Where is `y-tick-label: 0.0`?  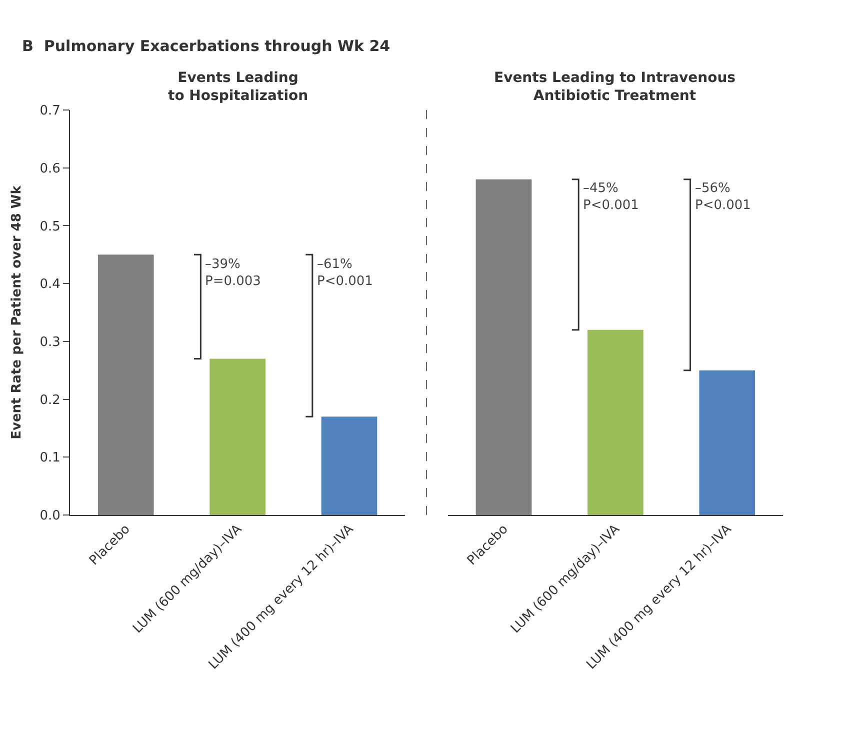 y-tick-label: 0.0 is located at coordinates (50, 516).